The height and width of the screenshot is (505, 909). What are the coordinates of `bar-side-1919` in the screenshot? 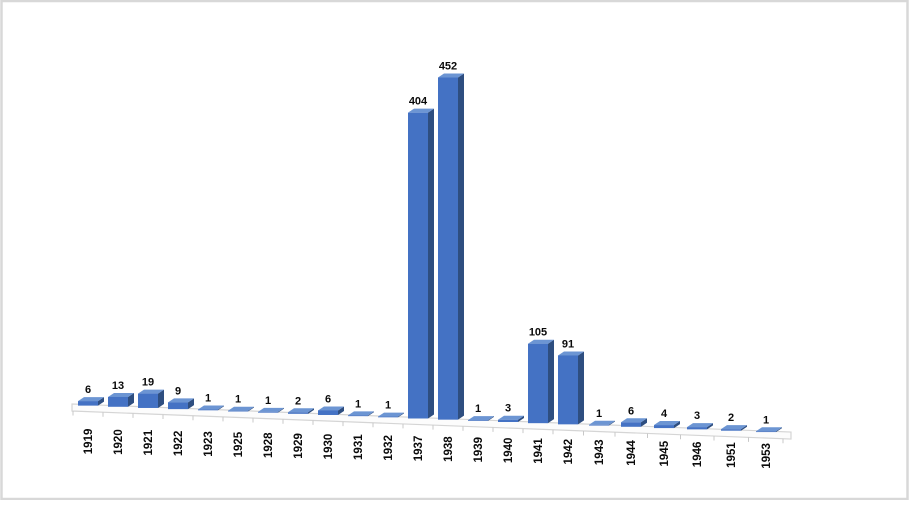 It's located at (101, 401).